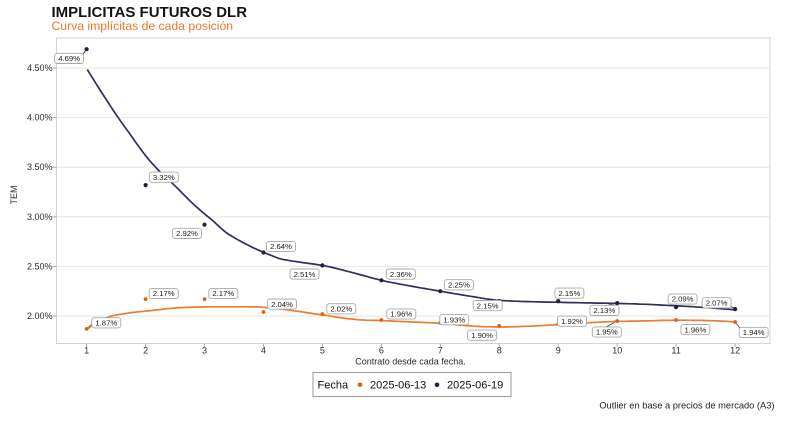 This screenshot has width=800, height=431. Describe the element at coordinates (558, 351) in the screenshot. I see `svg-text: 9` at that location.